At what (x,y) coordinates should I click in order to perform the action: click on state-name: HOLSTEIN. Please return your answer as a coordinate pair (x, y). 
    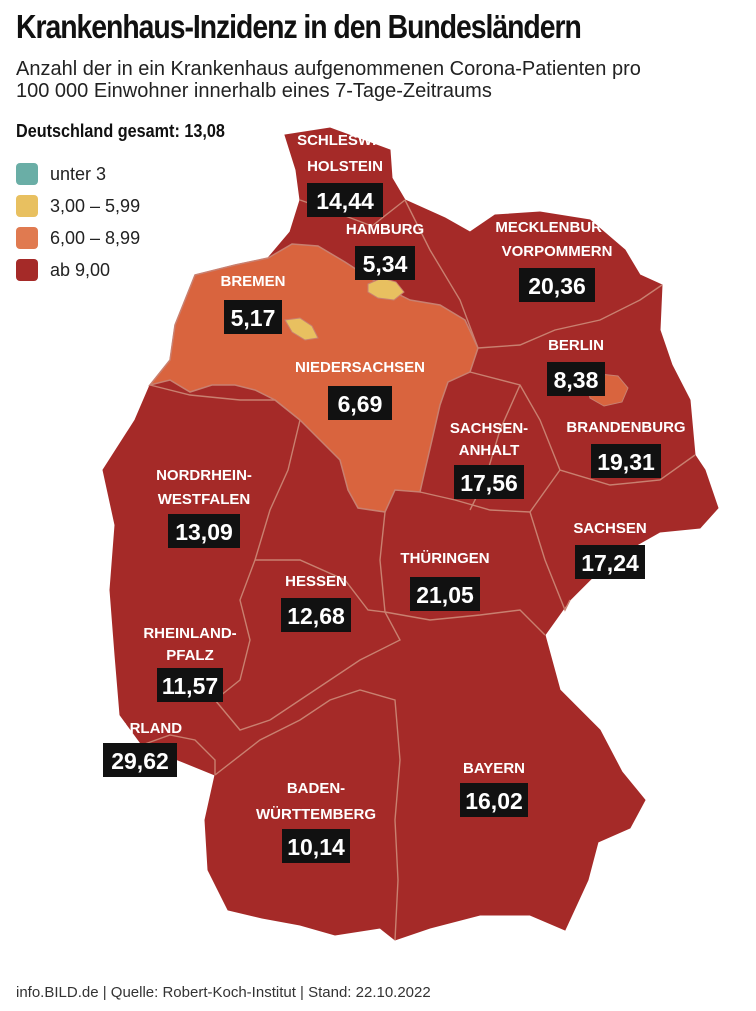
    Looking at the image, I should click on (345, 166).